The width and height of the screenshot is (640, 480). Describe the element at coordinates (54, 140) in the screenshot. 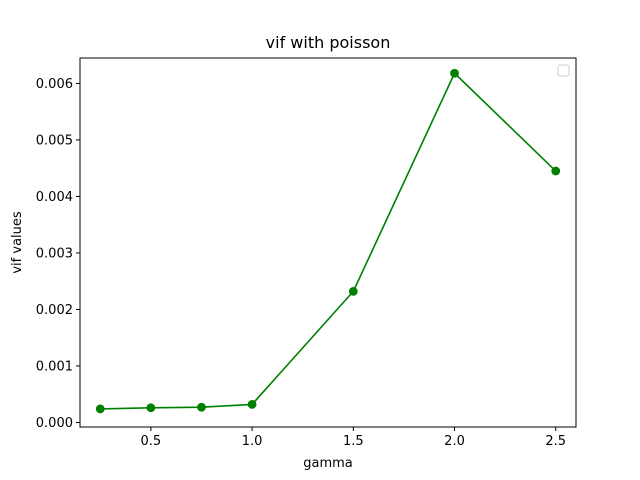

I see `y-tick-label: 0.005` at that location.